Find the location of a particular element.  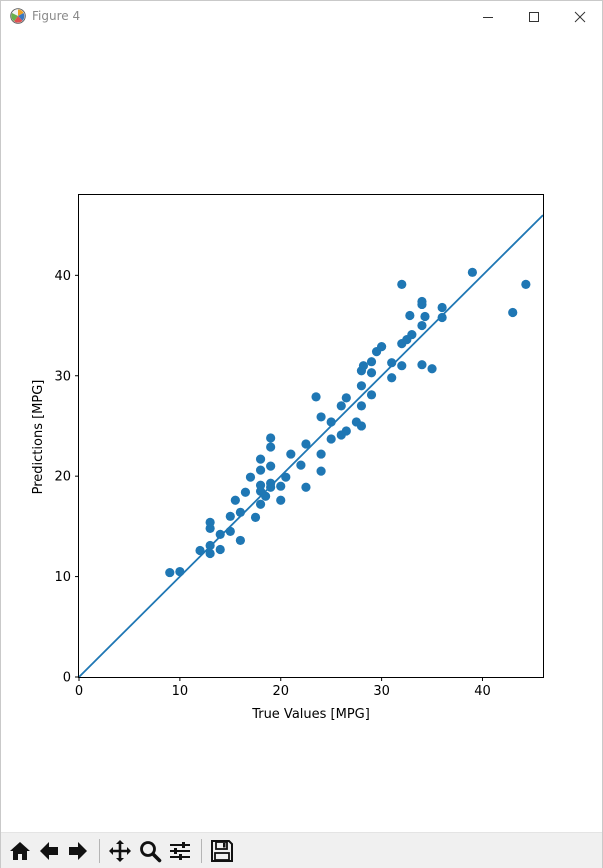

configure-subplots-icon is located at coordinates (180, 851).